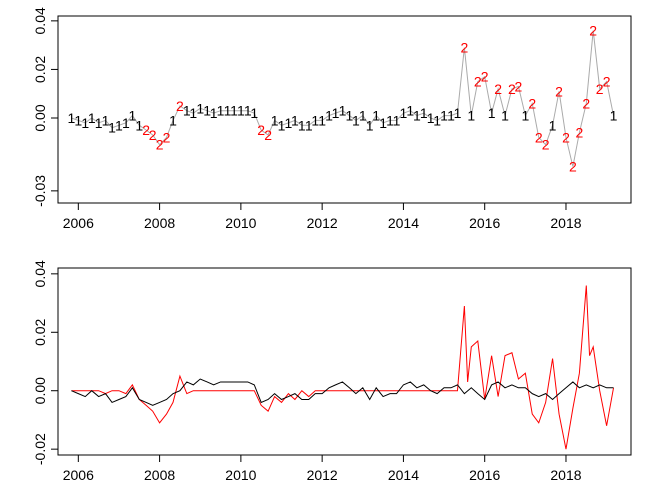 The width and height of the screenshot is (656, 493). I want to click on y-tick-label: -0.02, so click(40, 449).